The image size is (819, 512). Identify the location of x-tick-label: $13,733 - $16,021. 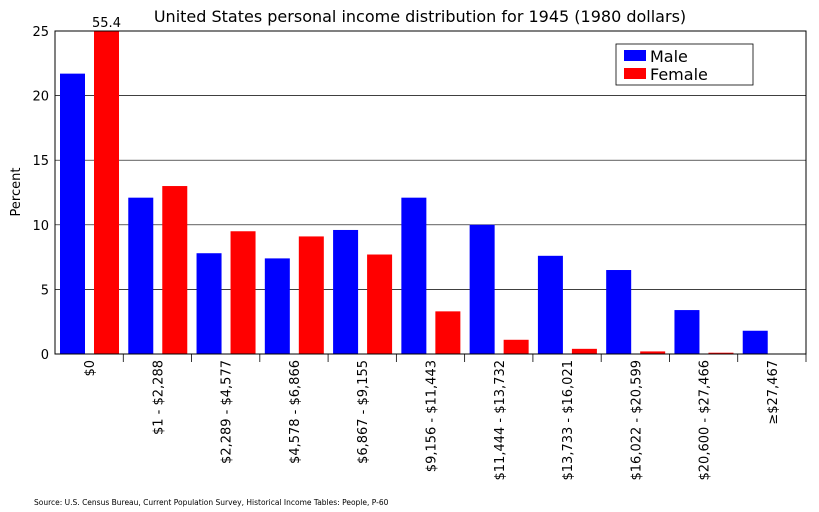
(568, 420).